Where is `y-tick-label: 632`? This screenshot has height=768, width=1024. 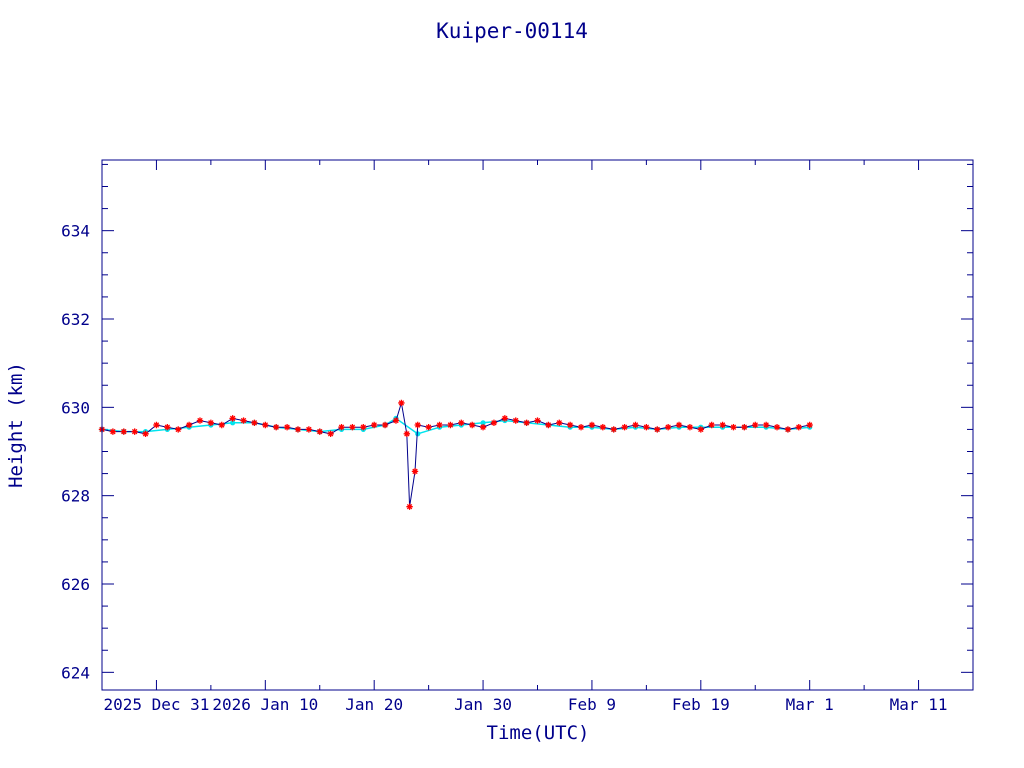
y-tick-label: 632 is located at coordinates (75, 319).